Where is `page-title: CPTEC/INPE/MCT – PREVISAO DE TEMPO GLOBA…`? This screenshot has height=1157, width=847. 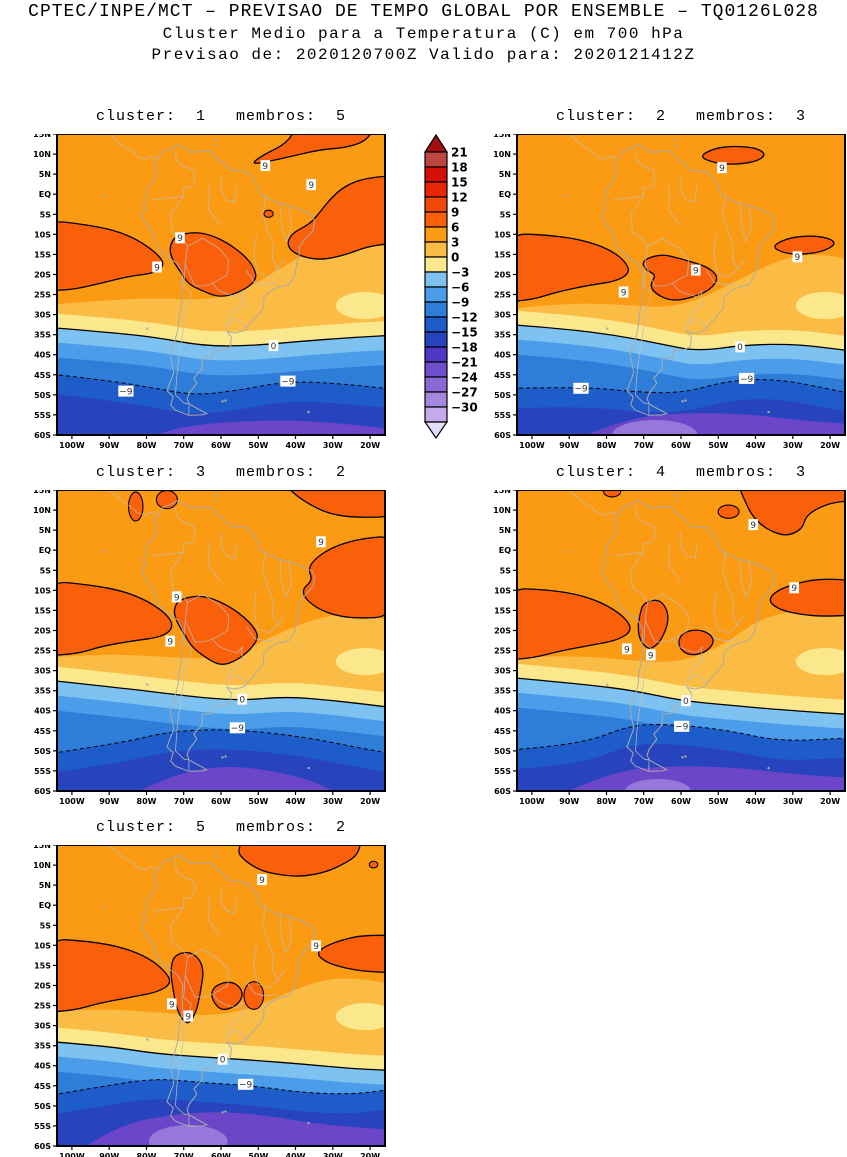 page-title: CPTEC/INPE/MCT – PREVISAO DE TEMPO GLOBA… is located at coordinates (423, 12).